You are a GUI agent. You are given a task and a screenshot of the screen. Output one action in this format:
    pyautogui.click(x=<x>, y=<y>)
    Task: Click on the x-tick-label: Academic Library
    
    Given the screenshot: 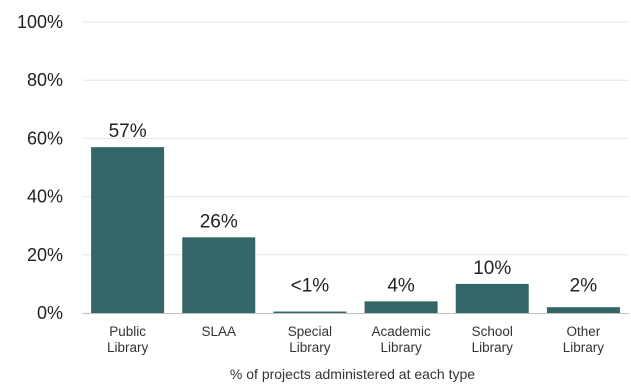 What is the action you would take?
    pyautogui.click(x=401, y=339)
    